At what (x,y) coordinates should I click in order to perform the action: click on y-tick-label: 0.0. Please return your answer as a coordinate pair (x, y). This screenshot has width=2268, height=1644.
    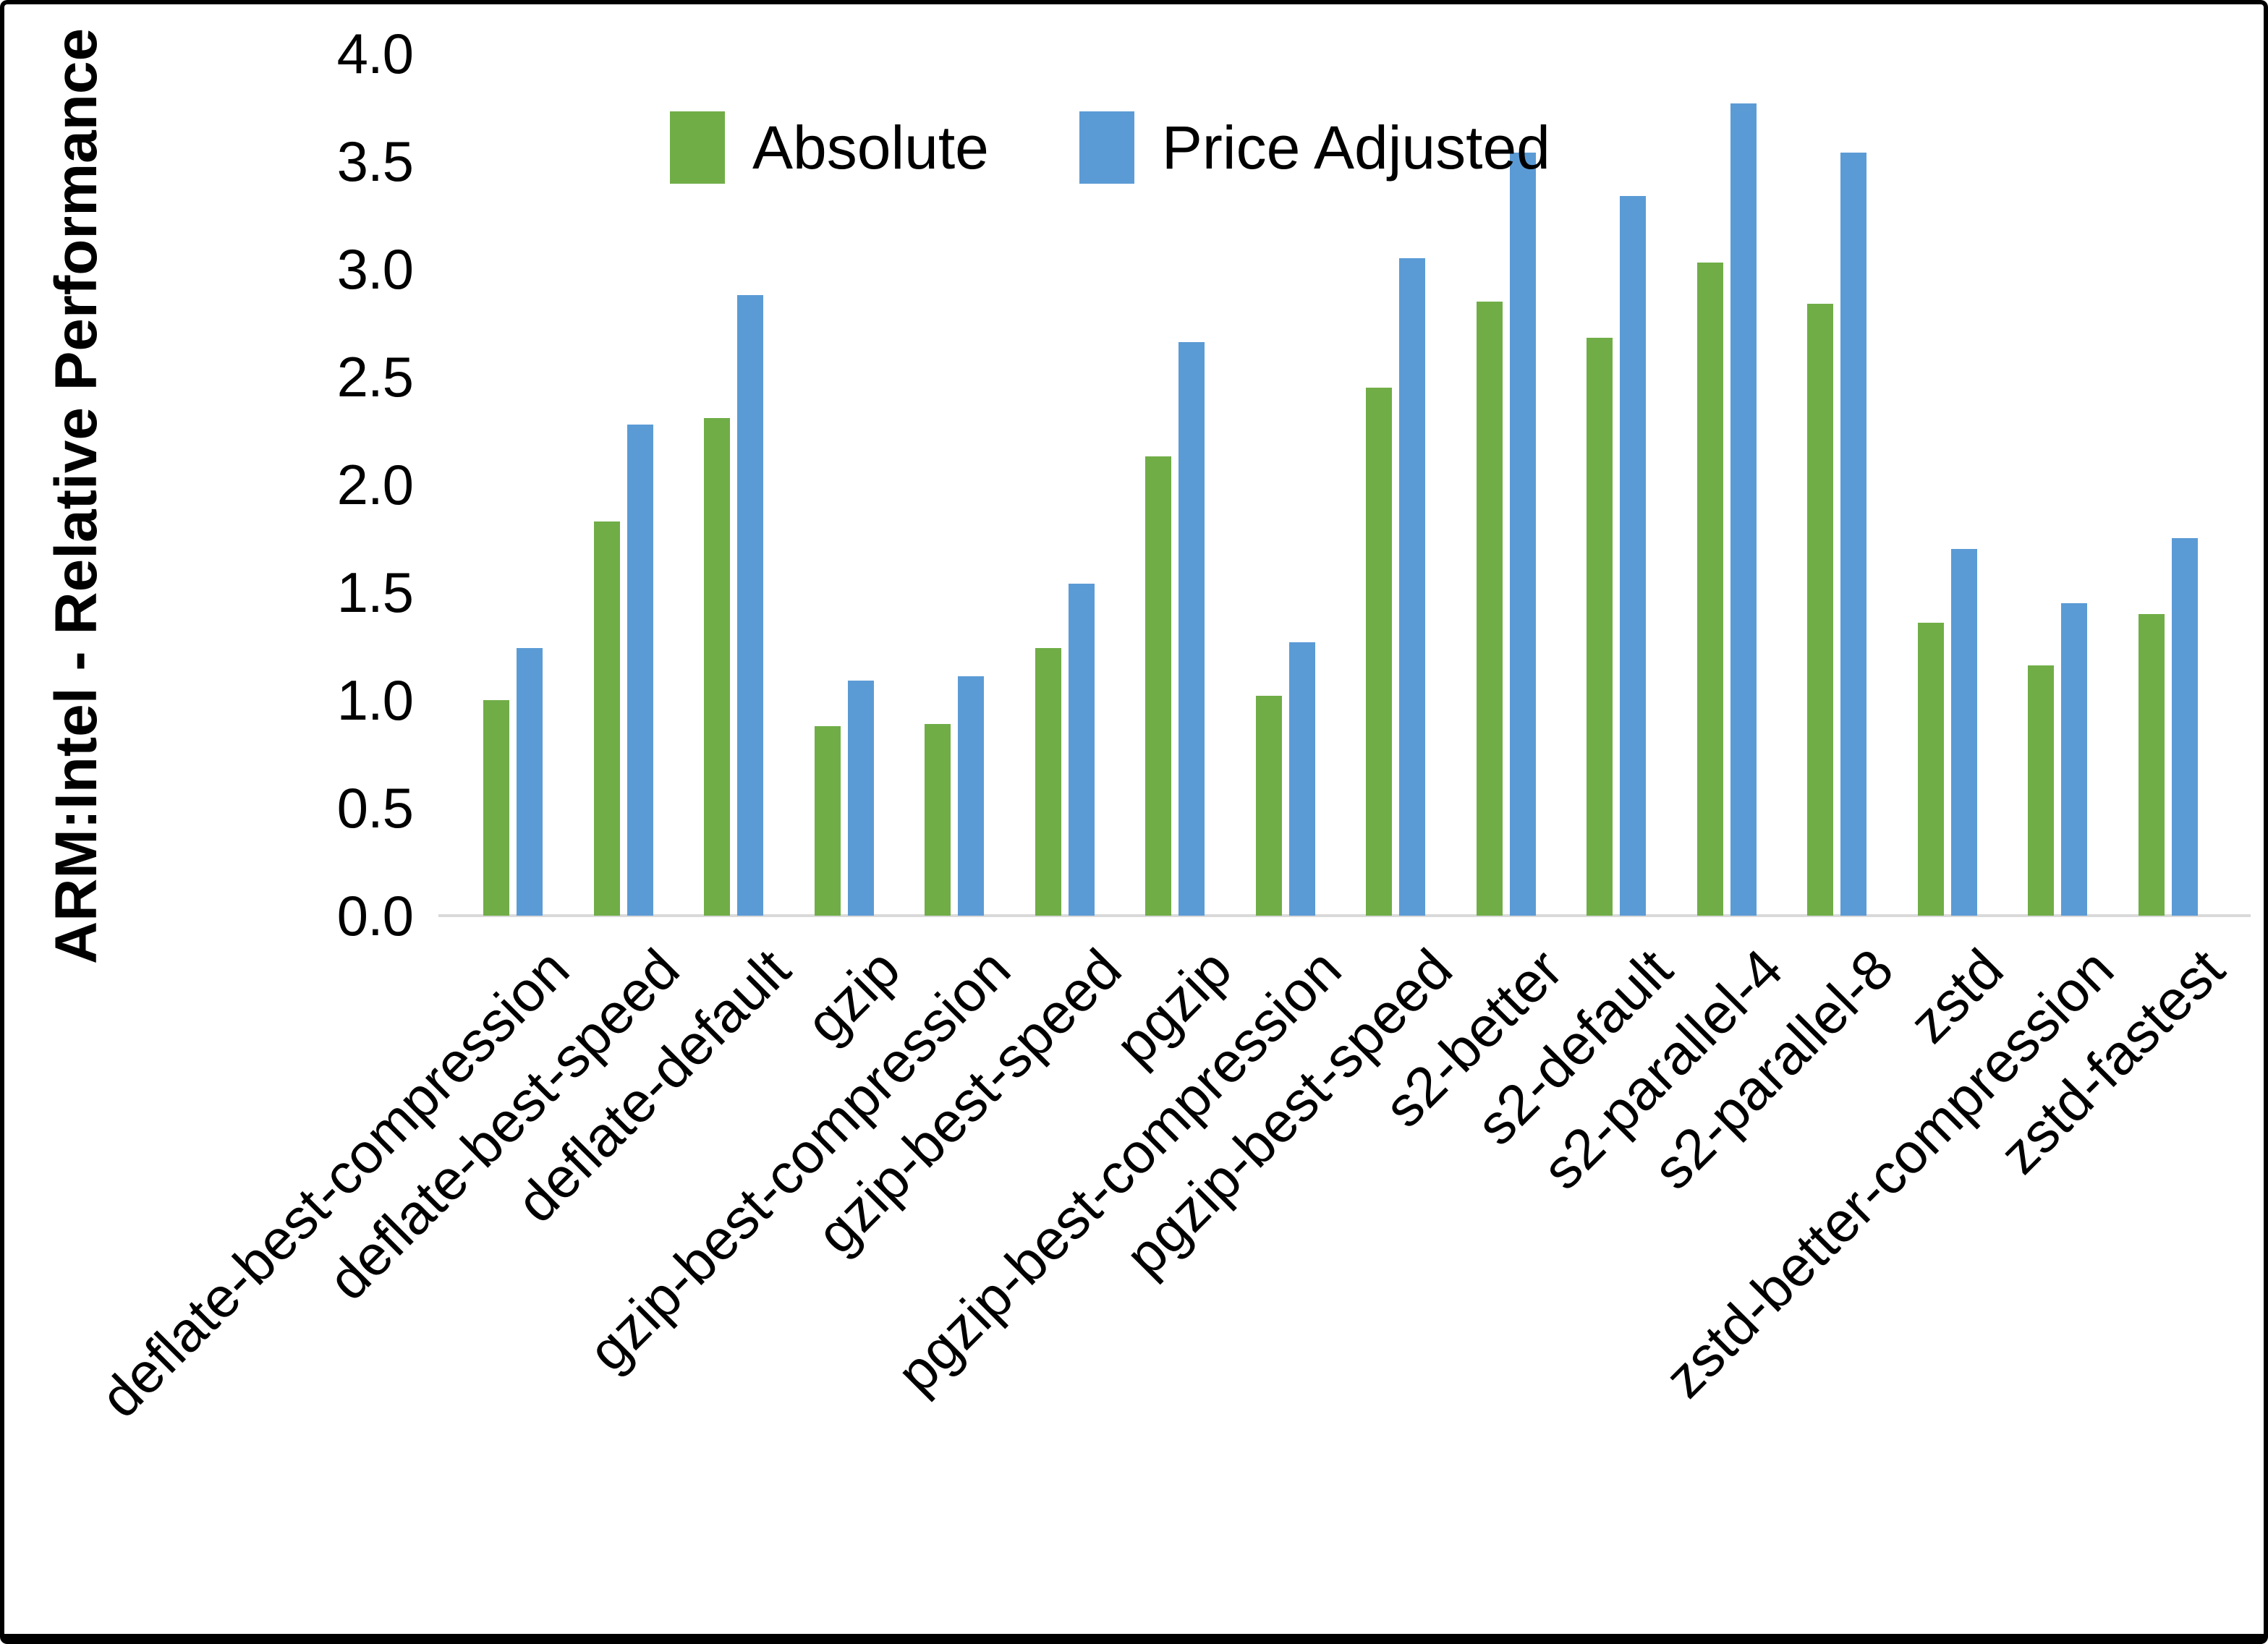
    Looking at the image, I should click on (375, 915).